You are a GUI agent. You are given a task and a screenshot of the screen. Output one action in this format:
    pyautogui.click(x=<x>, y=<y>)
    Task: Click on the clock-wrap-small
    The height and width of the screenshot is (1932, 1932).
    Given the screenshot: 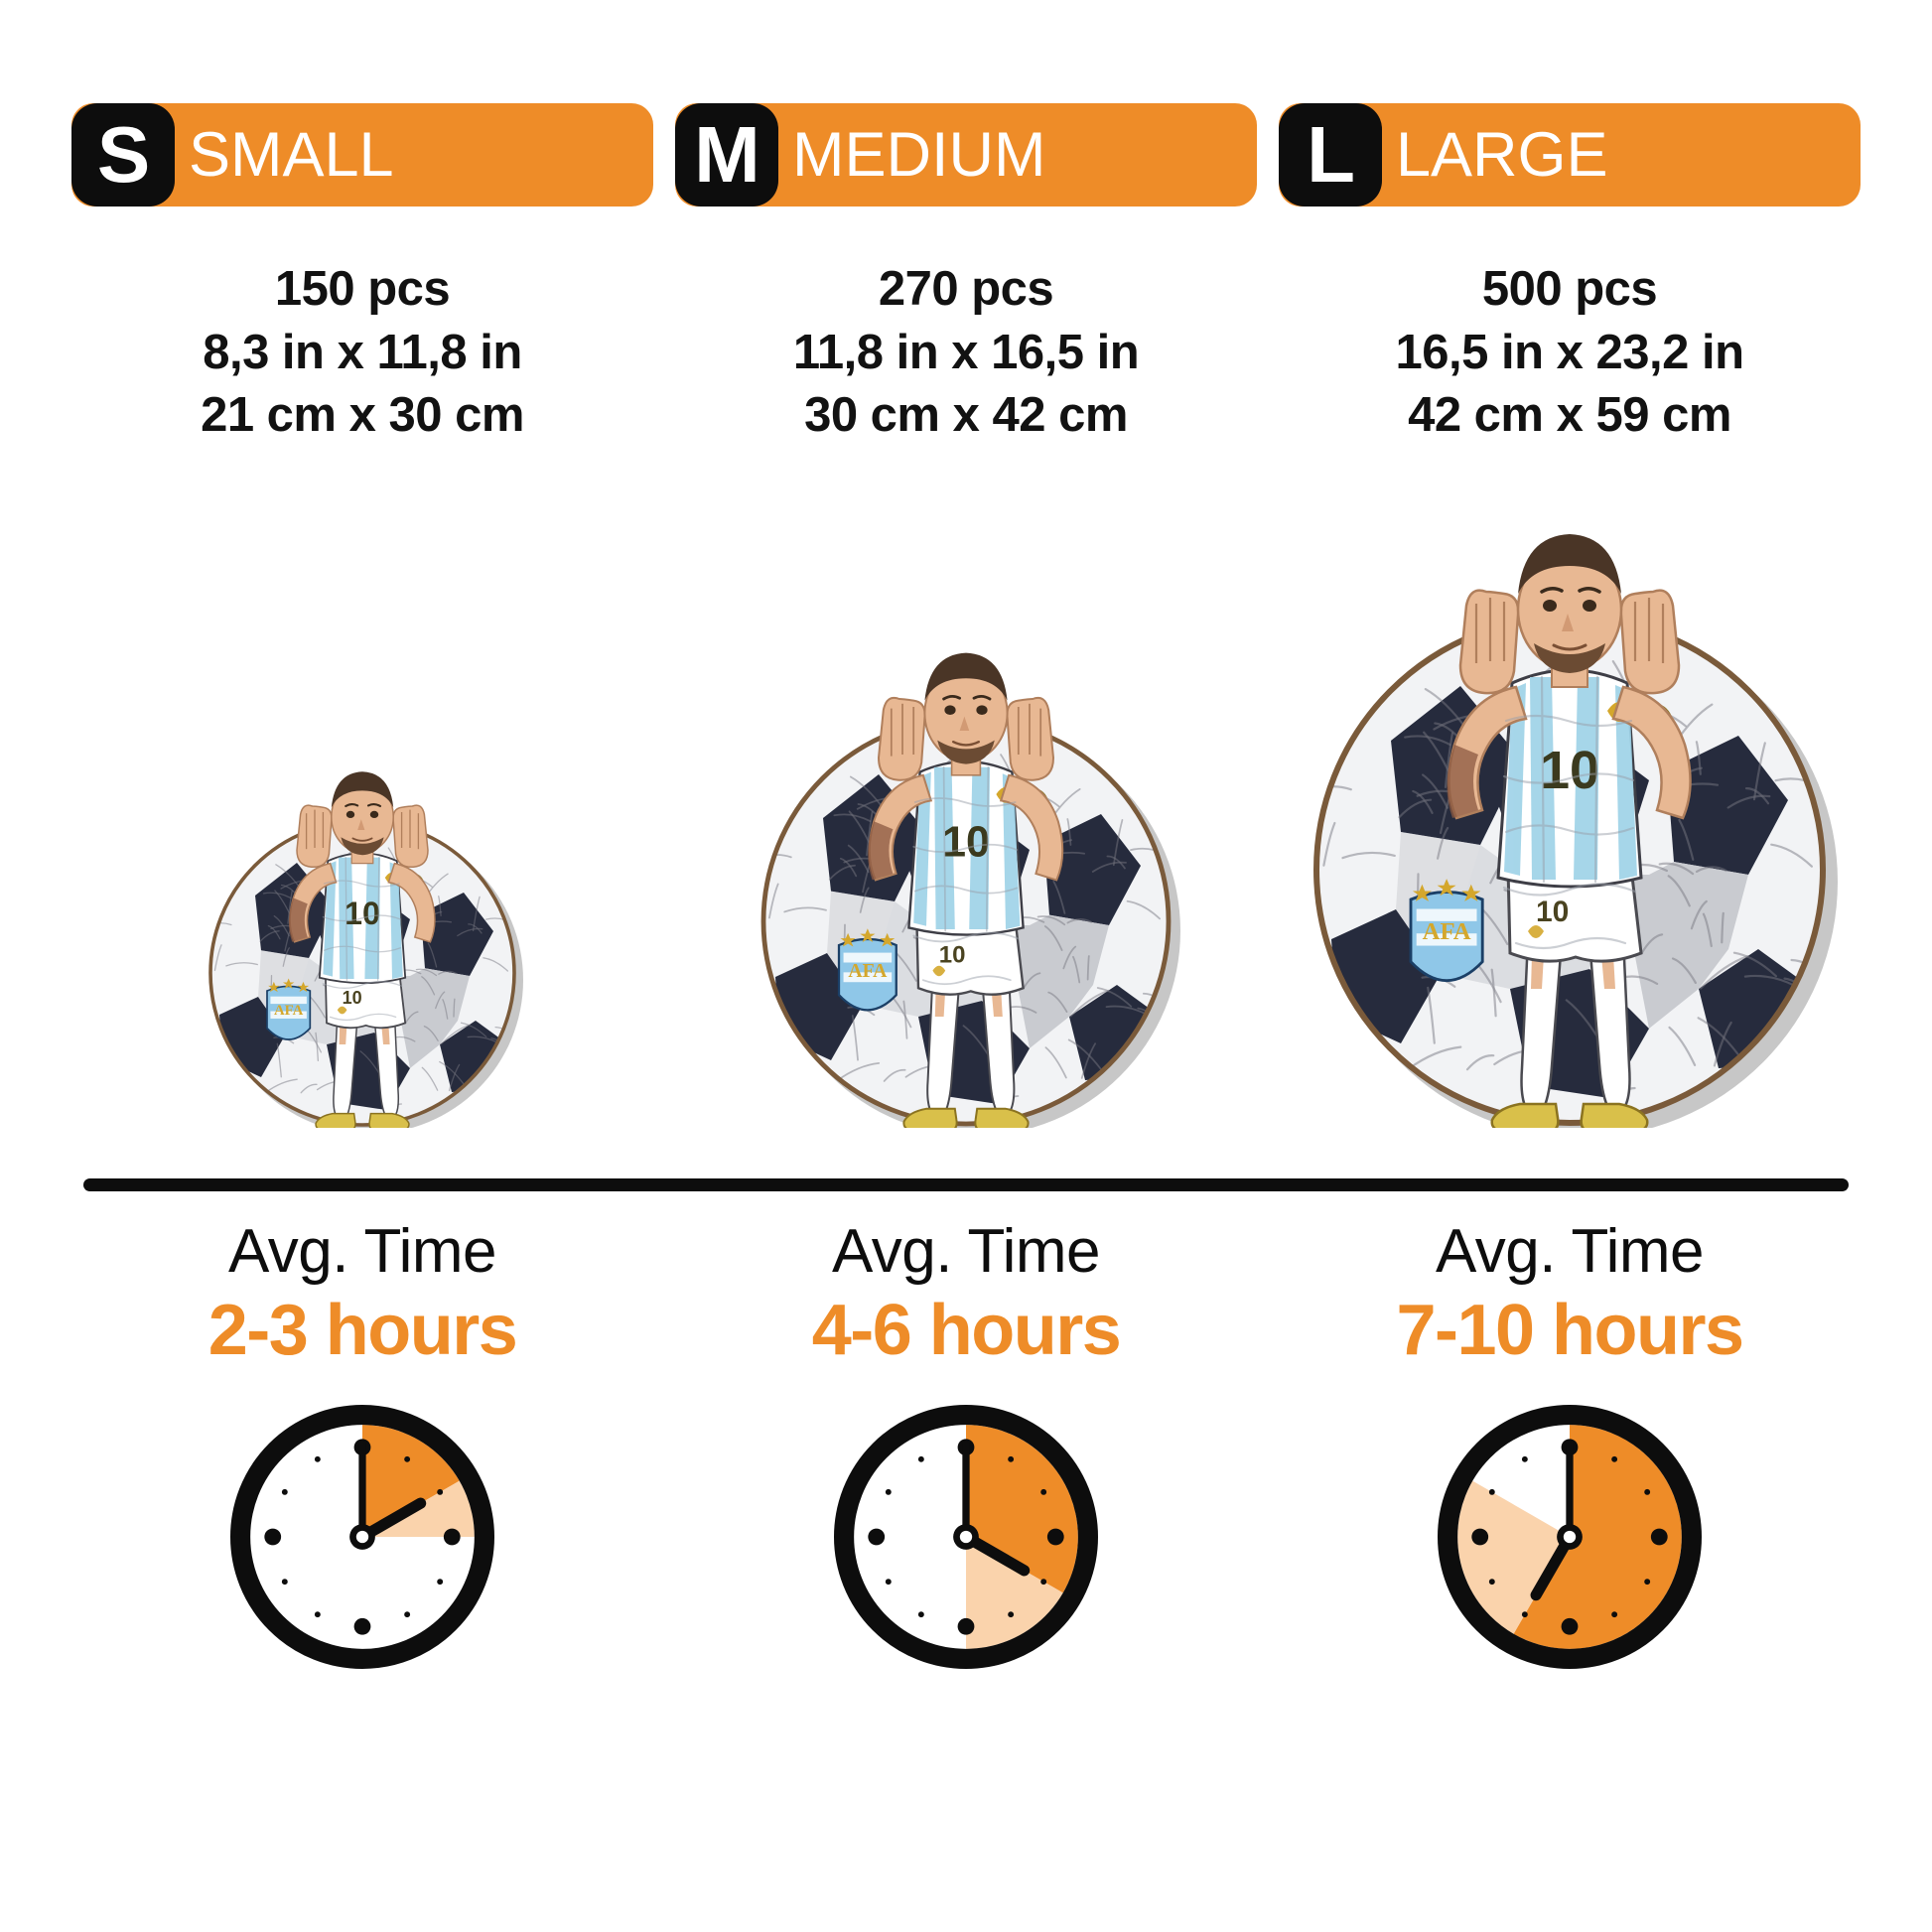 What is the action you would take?
    pyautogui.click(x=362, y=1539)
    